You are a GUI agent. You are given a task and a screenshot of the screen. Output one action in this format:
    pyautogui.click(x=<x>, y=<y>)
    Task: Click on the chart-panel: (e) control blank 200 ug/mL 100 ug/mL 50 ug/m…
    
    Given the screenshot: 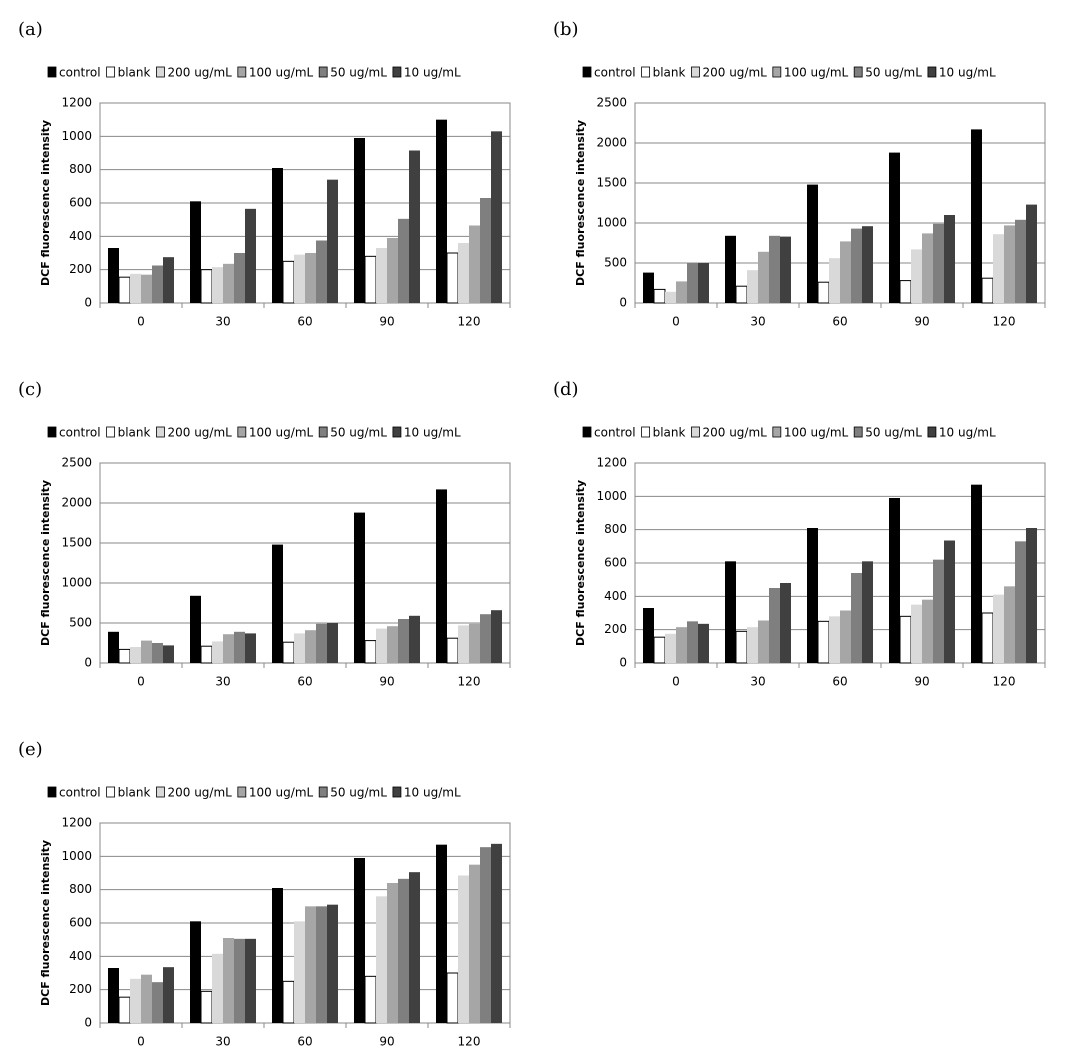 What is the action you would take?
    pyautogui.click(x=264, y=894)
    